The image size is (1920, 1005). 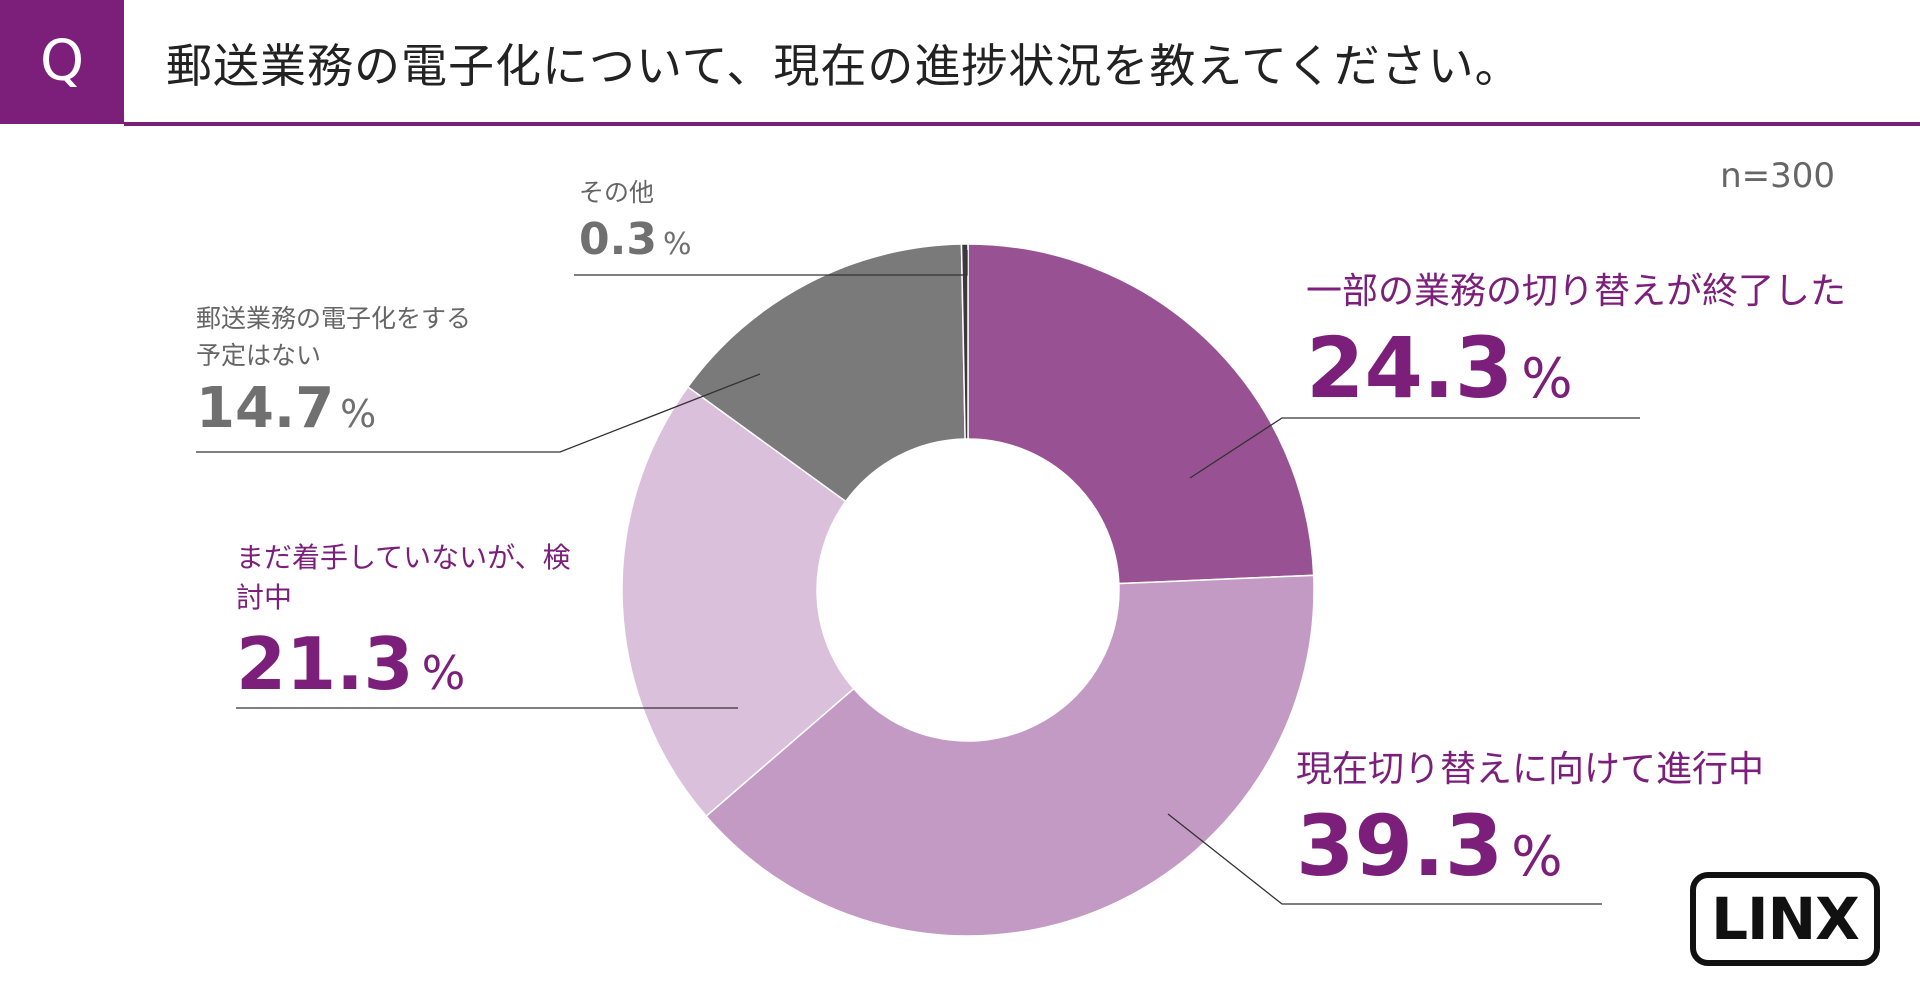 I want to click on slice-considering, so click(x=738, y=601).